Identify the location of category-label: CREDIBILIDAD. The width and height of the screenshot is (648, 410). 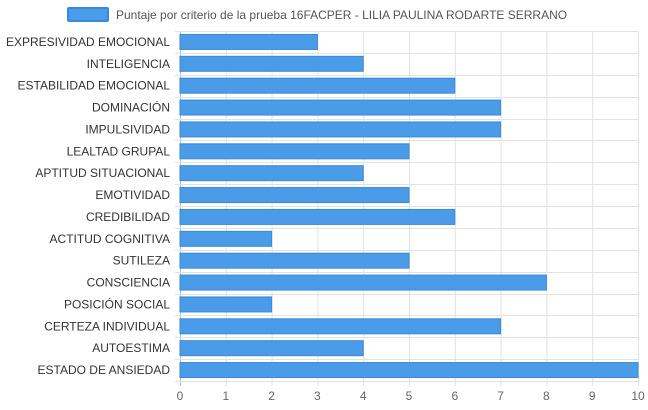
(128, 217).